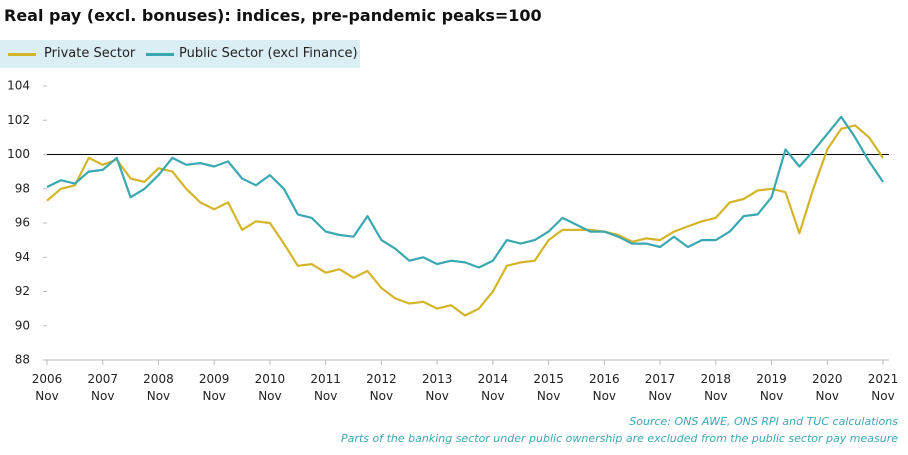 The image size is (908, 455). What do you see at coordinates (18, 86) in the screenshot?
I see `y-tick-label: 104` at bounding box center [18, 86].